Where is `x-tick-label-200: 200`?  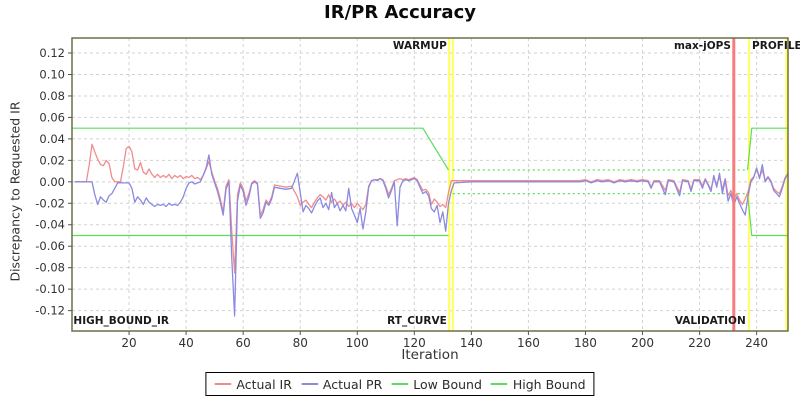 x-tick-label-200: 200 is located at coordinates (642, 343).